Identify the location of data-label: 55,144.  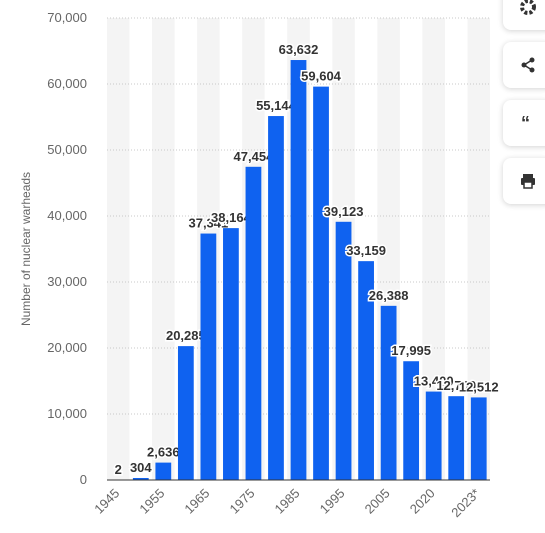
(276, 105).